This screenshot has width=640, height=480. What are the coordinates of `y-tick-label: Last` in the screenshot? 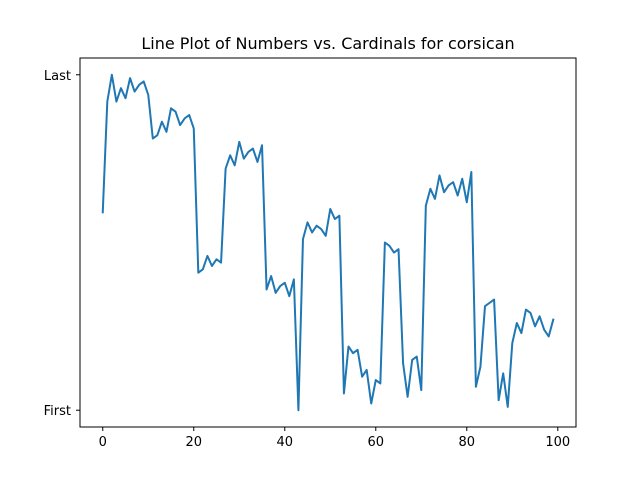 It's located at (57, 76).